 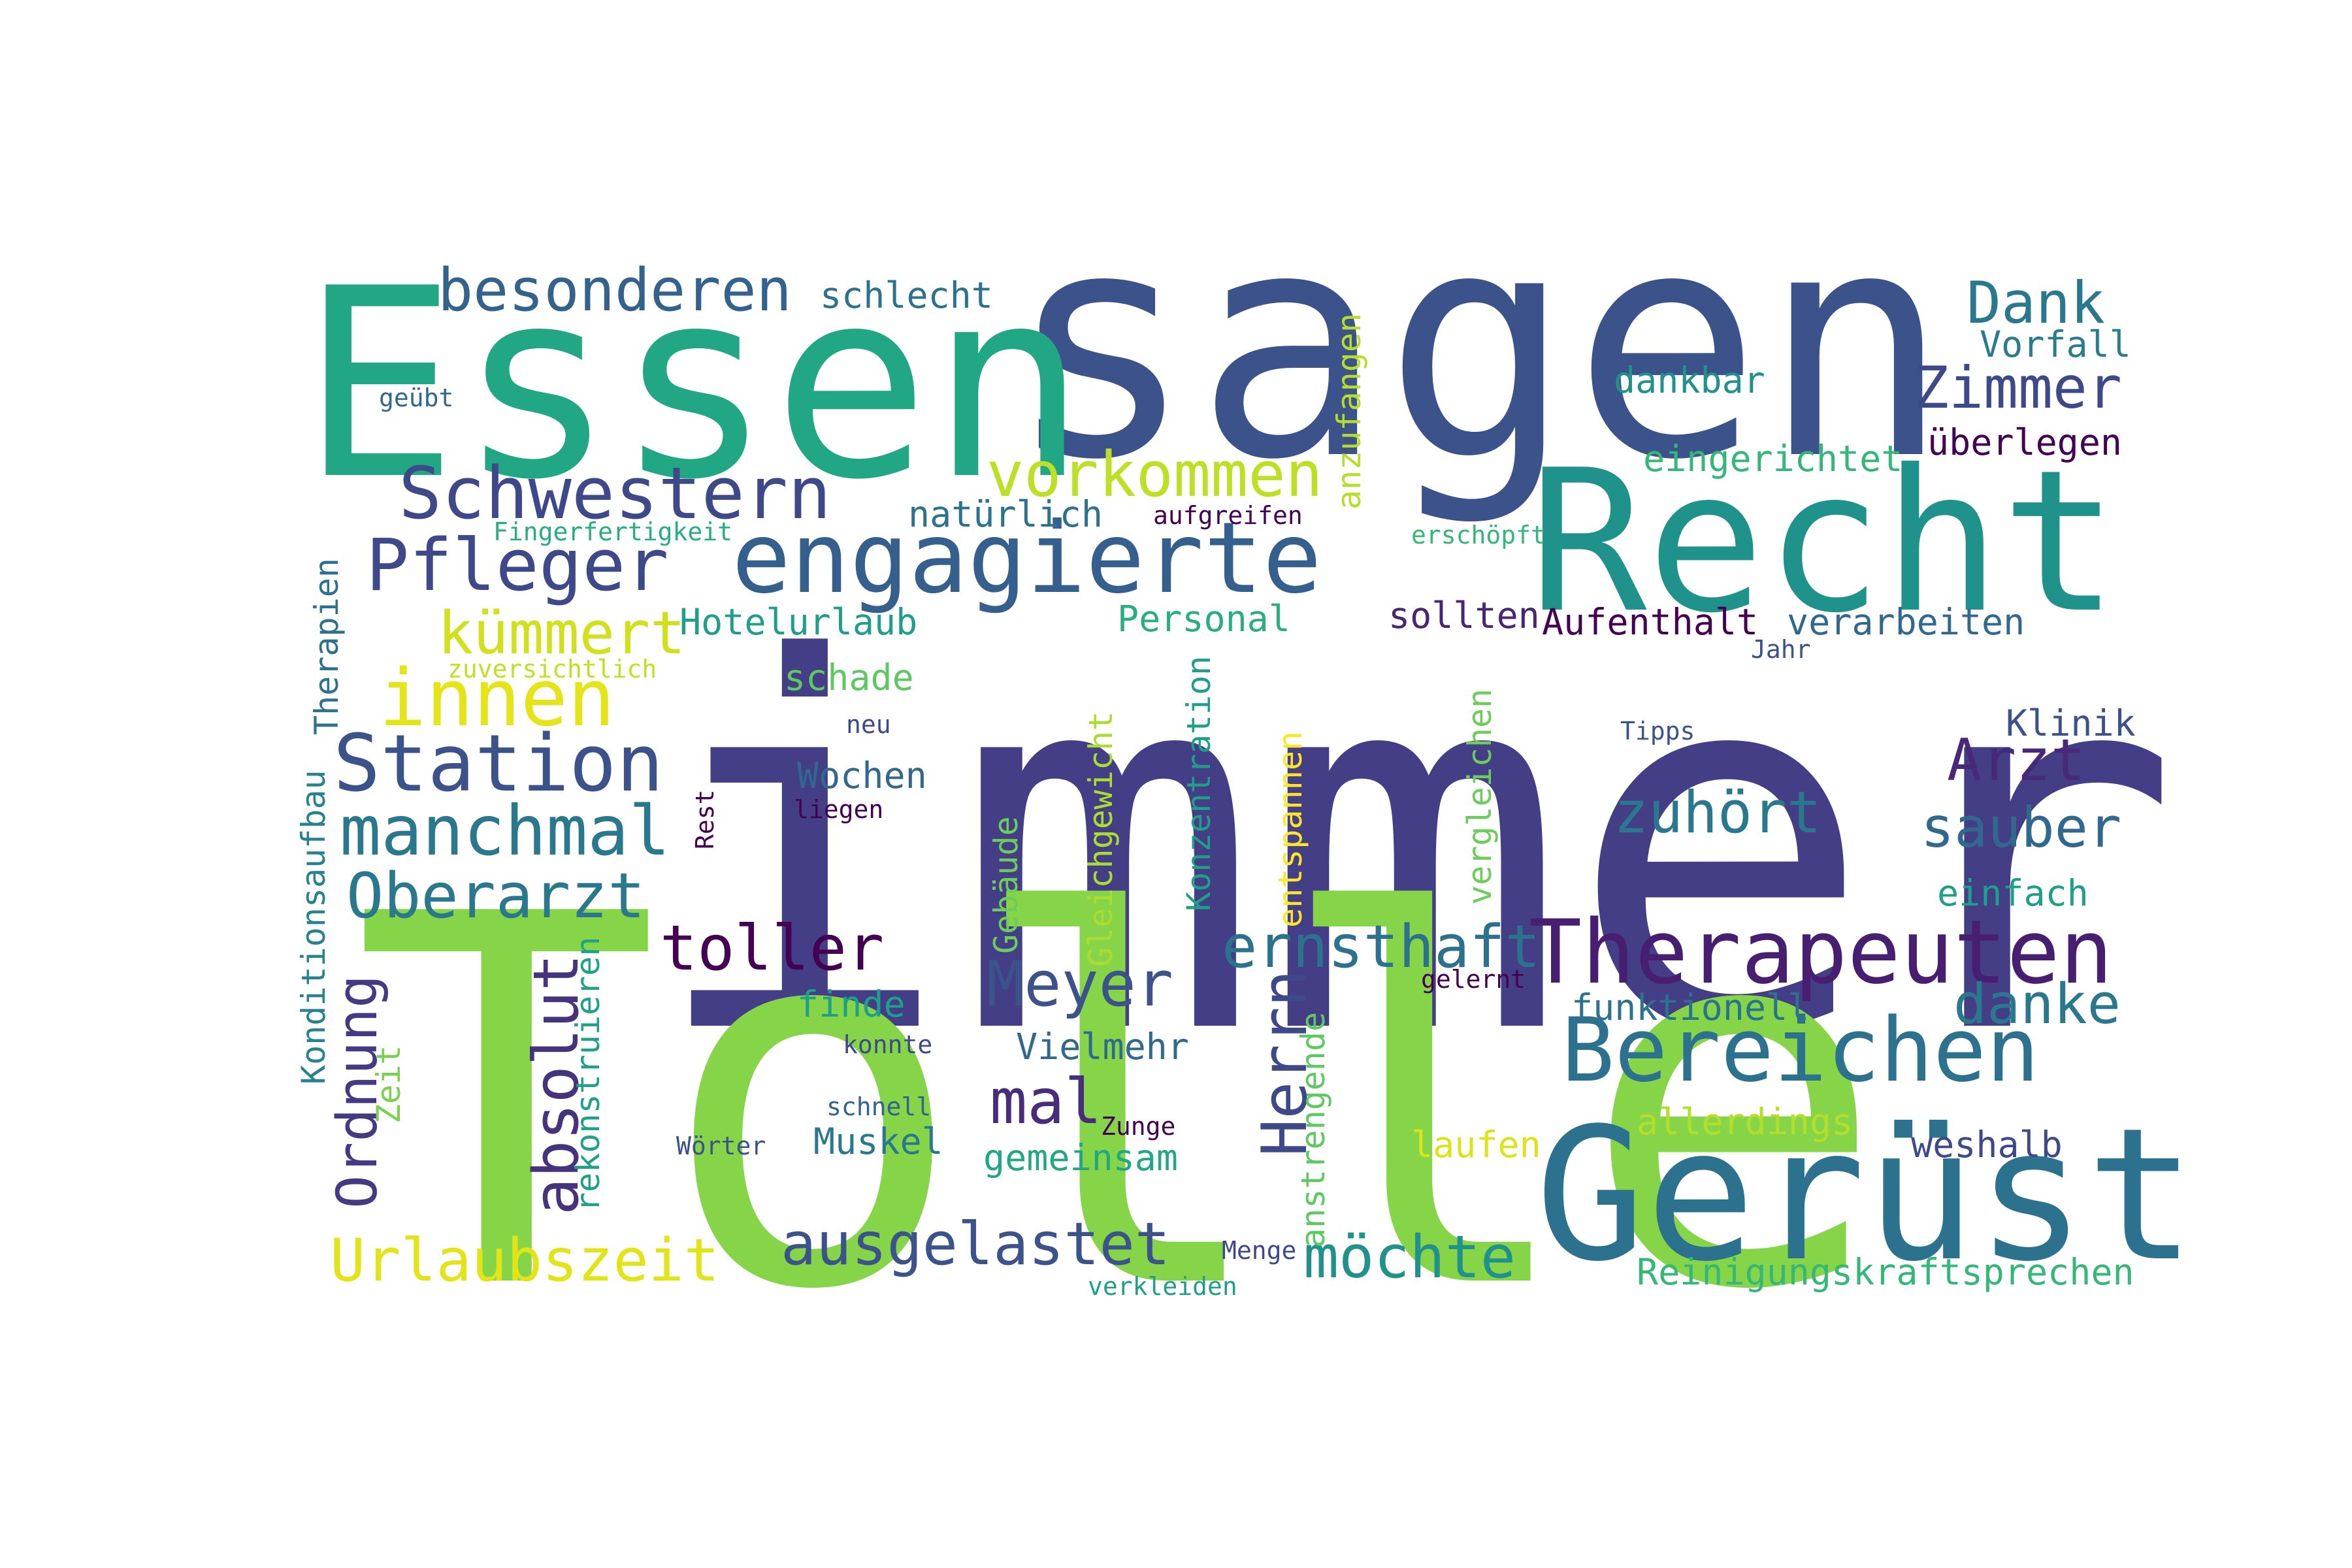 What do you see at coordinates (1027, 558) in the screenshot?
I see `word-6: engagierte` at bounding box center [1027, 558].